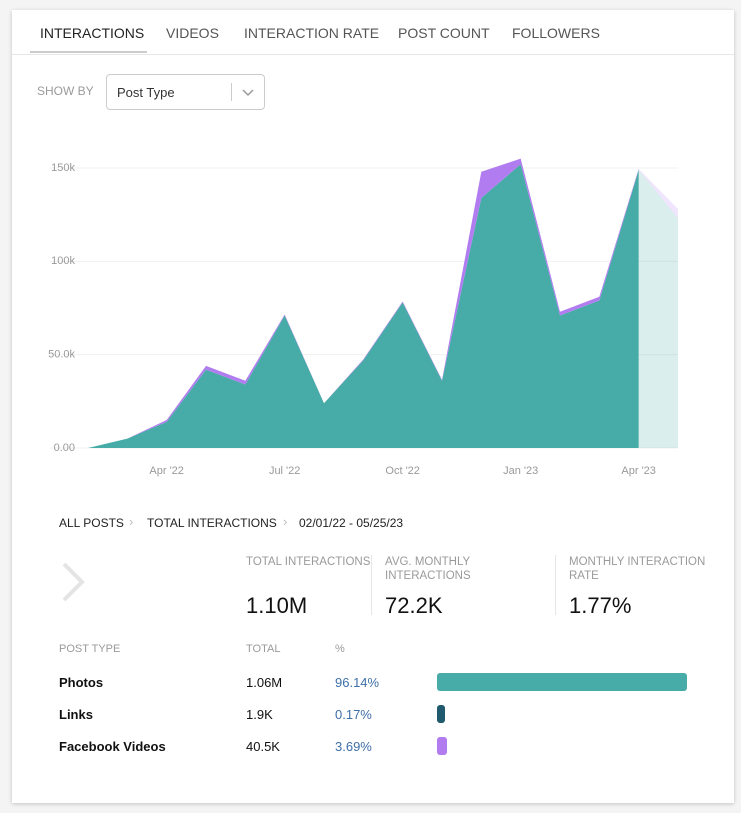  I want to click on breadcrumb: TOTAL INTERACTIONS, so click(212, 523).